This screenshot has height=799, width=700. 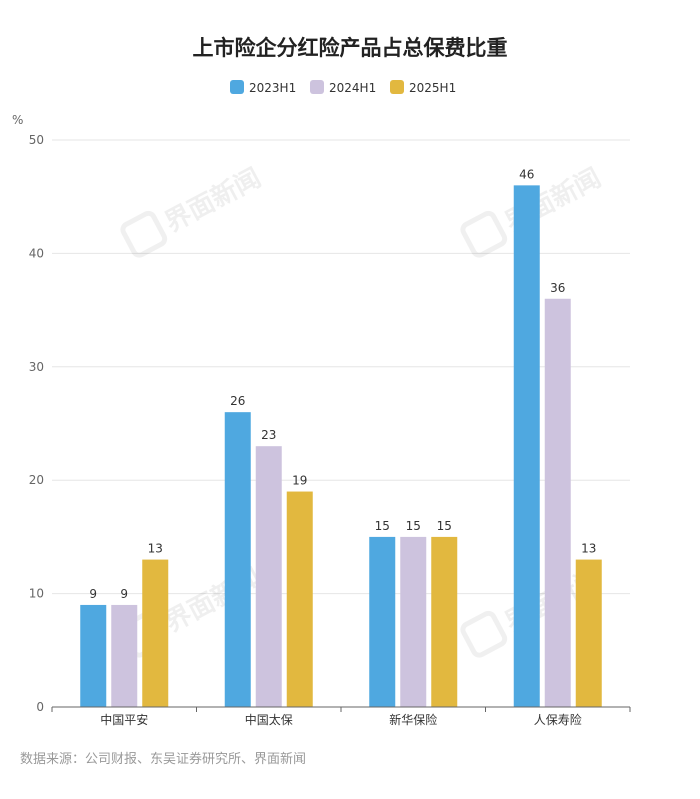 What do you see at coordinates (272, 88) in the screenshot?
I see `legend-label: 2023H1` at bounding box center [272, 88].